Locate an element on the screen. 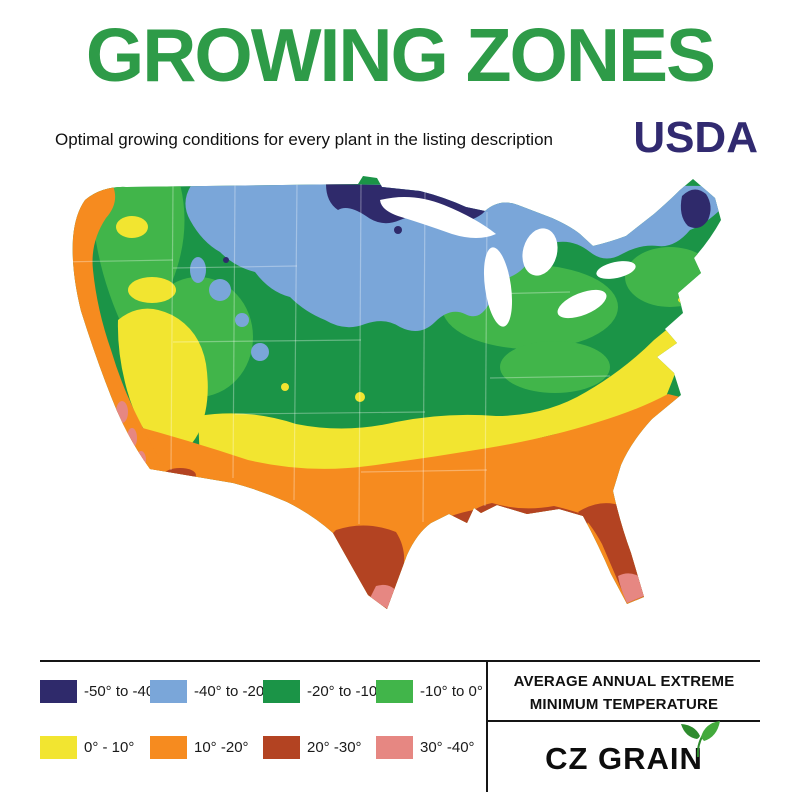  legend-swatch-pink is located at coordinates (394, 747).